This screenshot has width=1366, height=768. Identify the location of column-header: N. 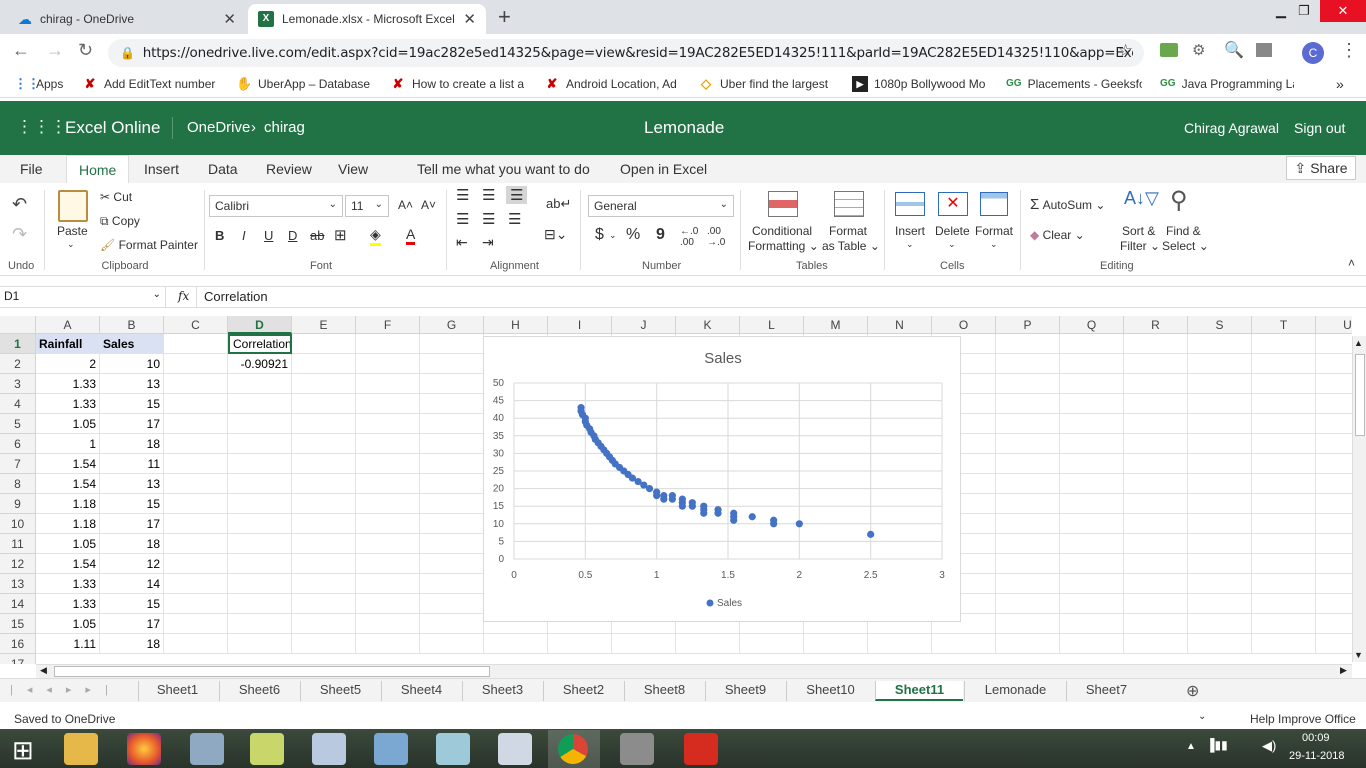
(900, 325).